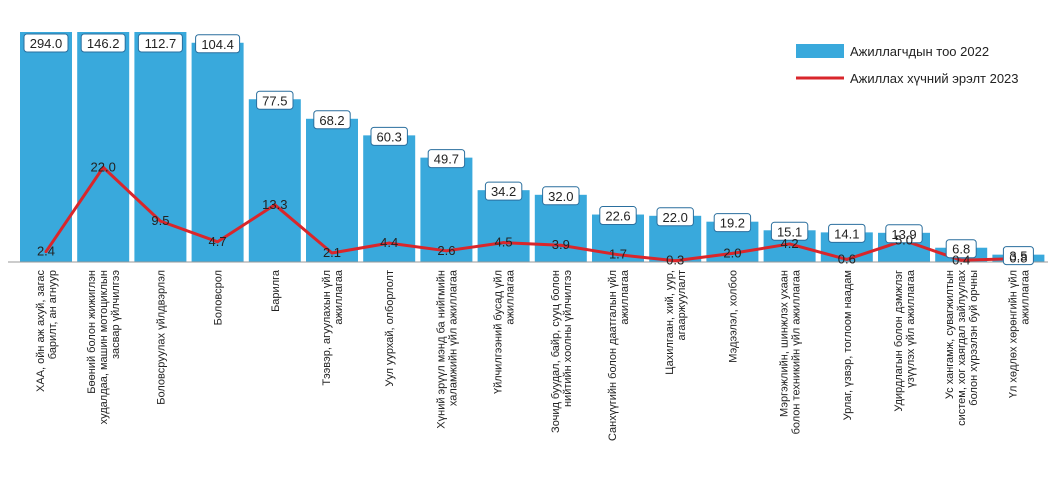 The image size is (1056, 494). What do you see at coordinates (934, 78) in the screenshot?
I see `legend-label-line: Ажиллах хүчний эрэлт 2023` at bounding box center [934, 78].